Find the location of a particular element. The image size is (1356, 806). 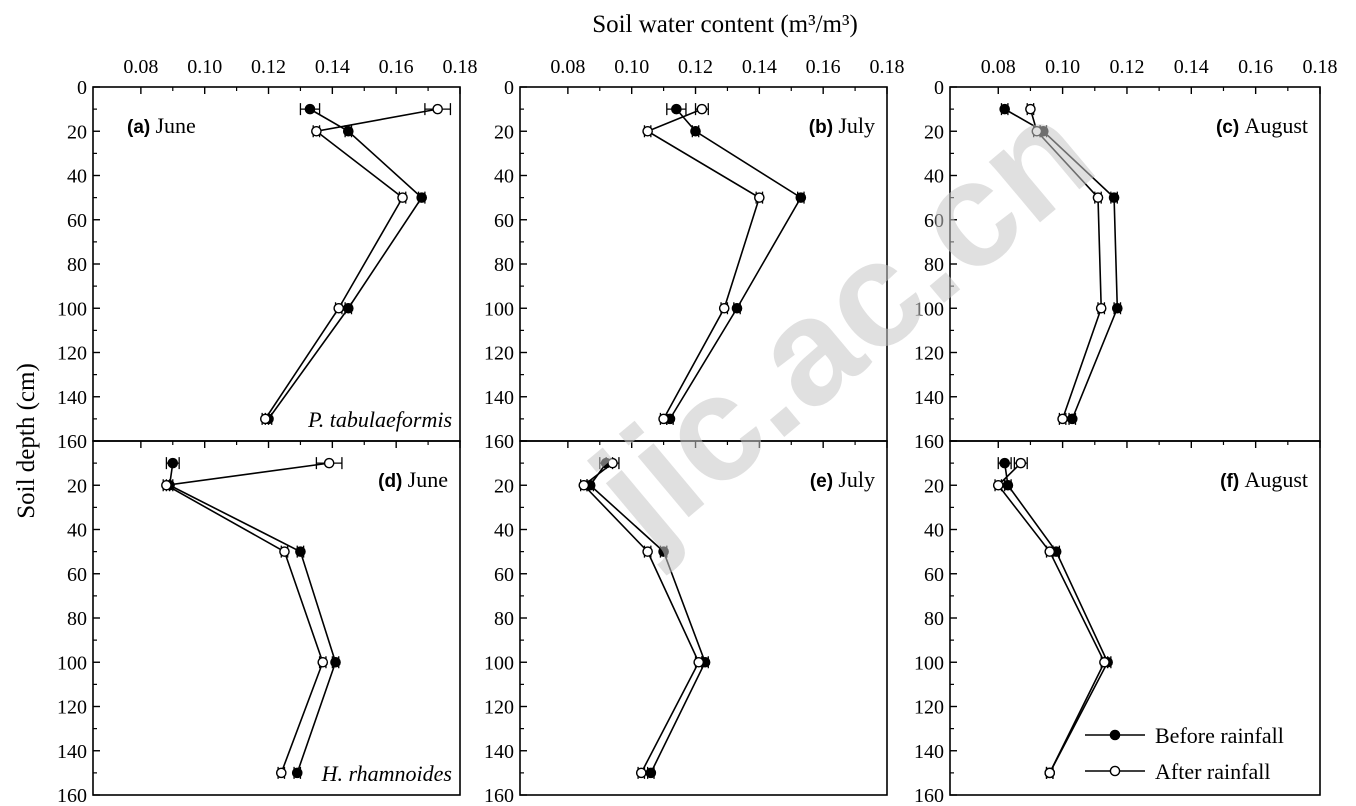

panel-month: August is located at coordinates (1276, 479).